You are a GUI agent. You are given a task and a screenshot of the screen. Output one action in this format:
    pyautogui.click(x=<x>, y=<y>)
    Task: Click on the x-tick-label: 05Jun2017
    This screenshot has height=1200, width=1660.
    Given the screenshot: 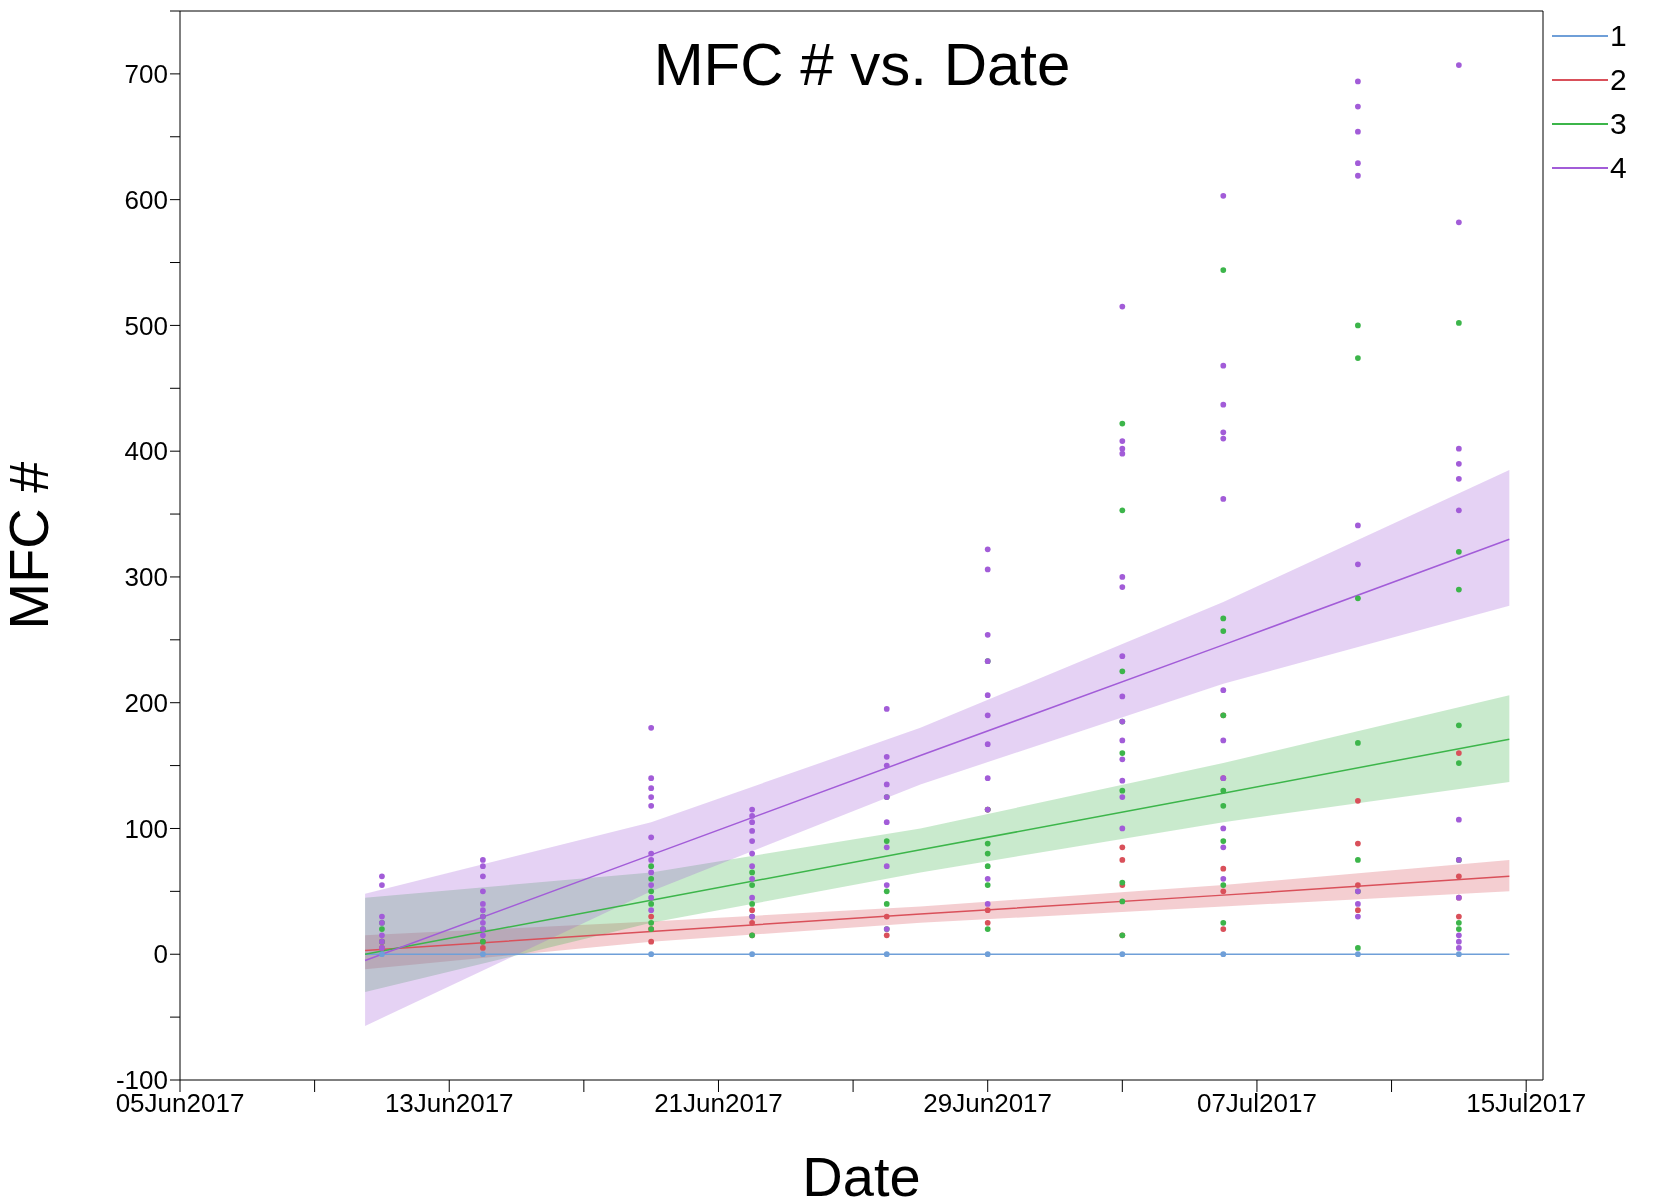 What is the action you would take?
    pyautogui.click(x=180, y=1103)
    